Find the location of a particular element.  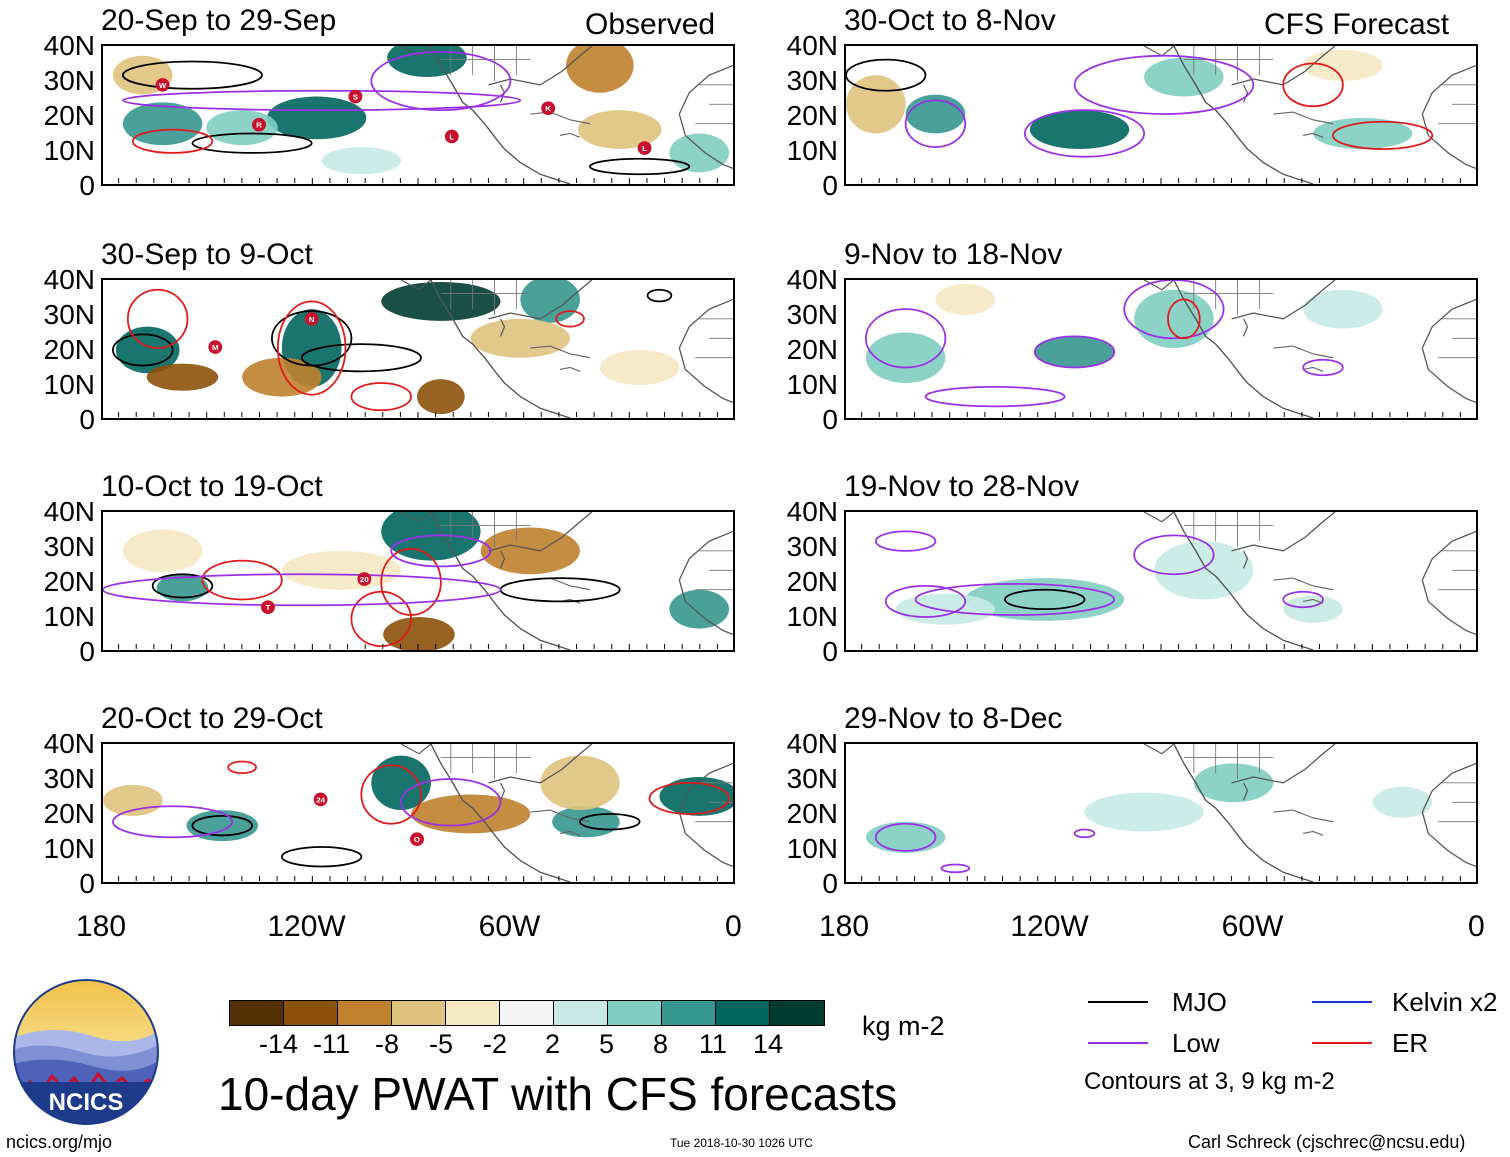

legend-mjo-line is located at coordinates (1118, 1002).